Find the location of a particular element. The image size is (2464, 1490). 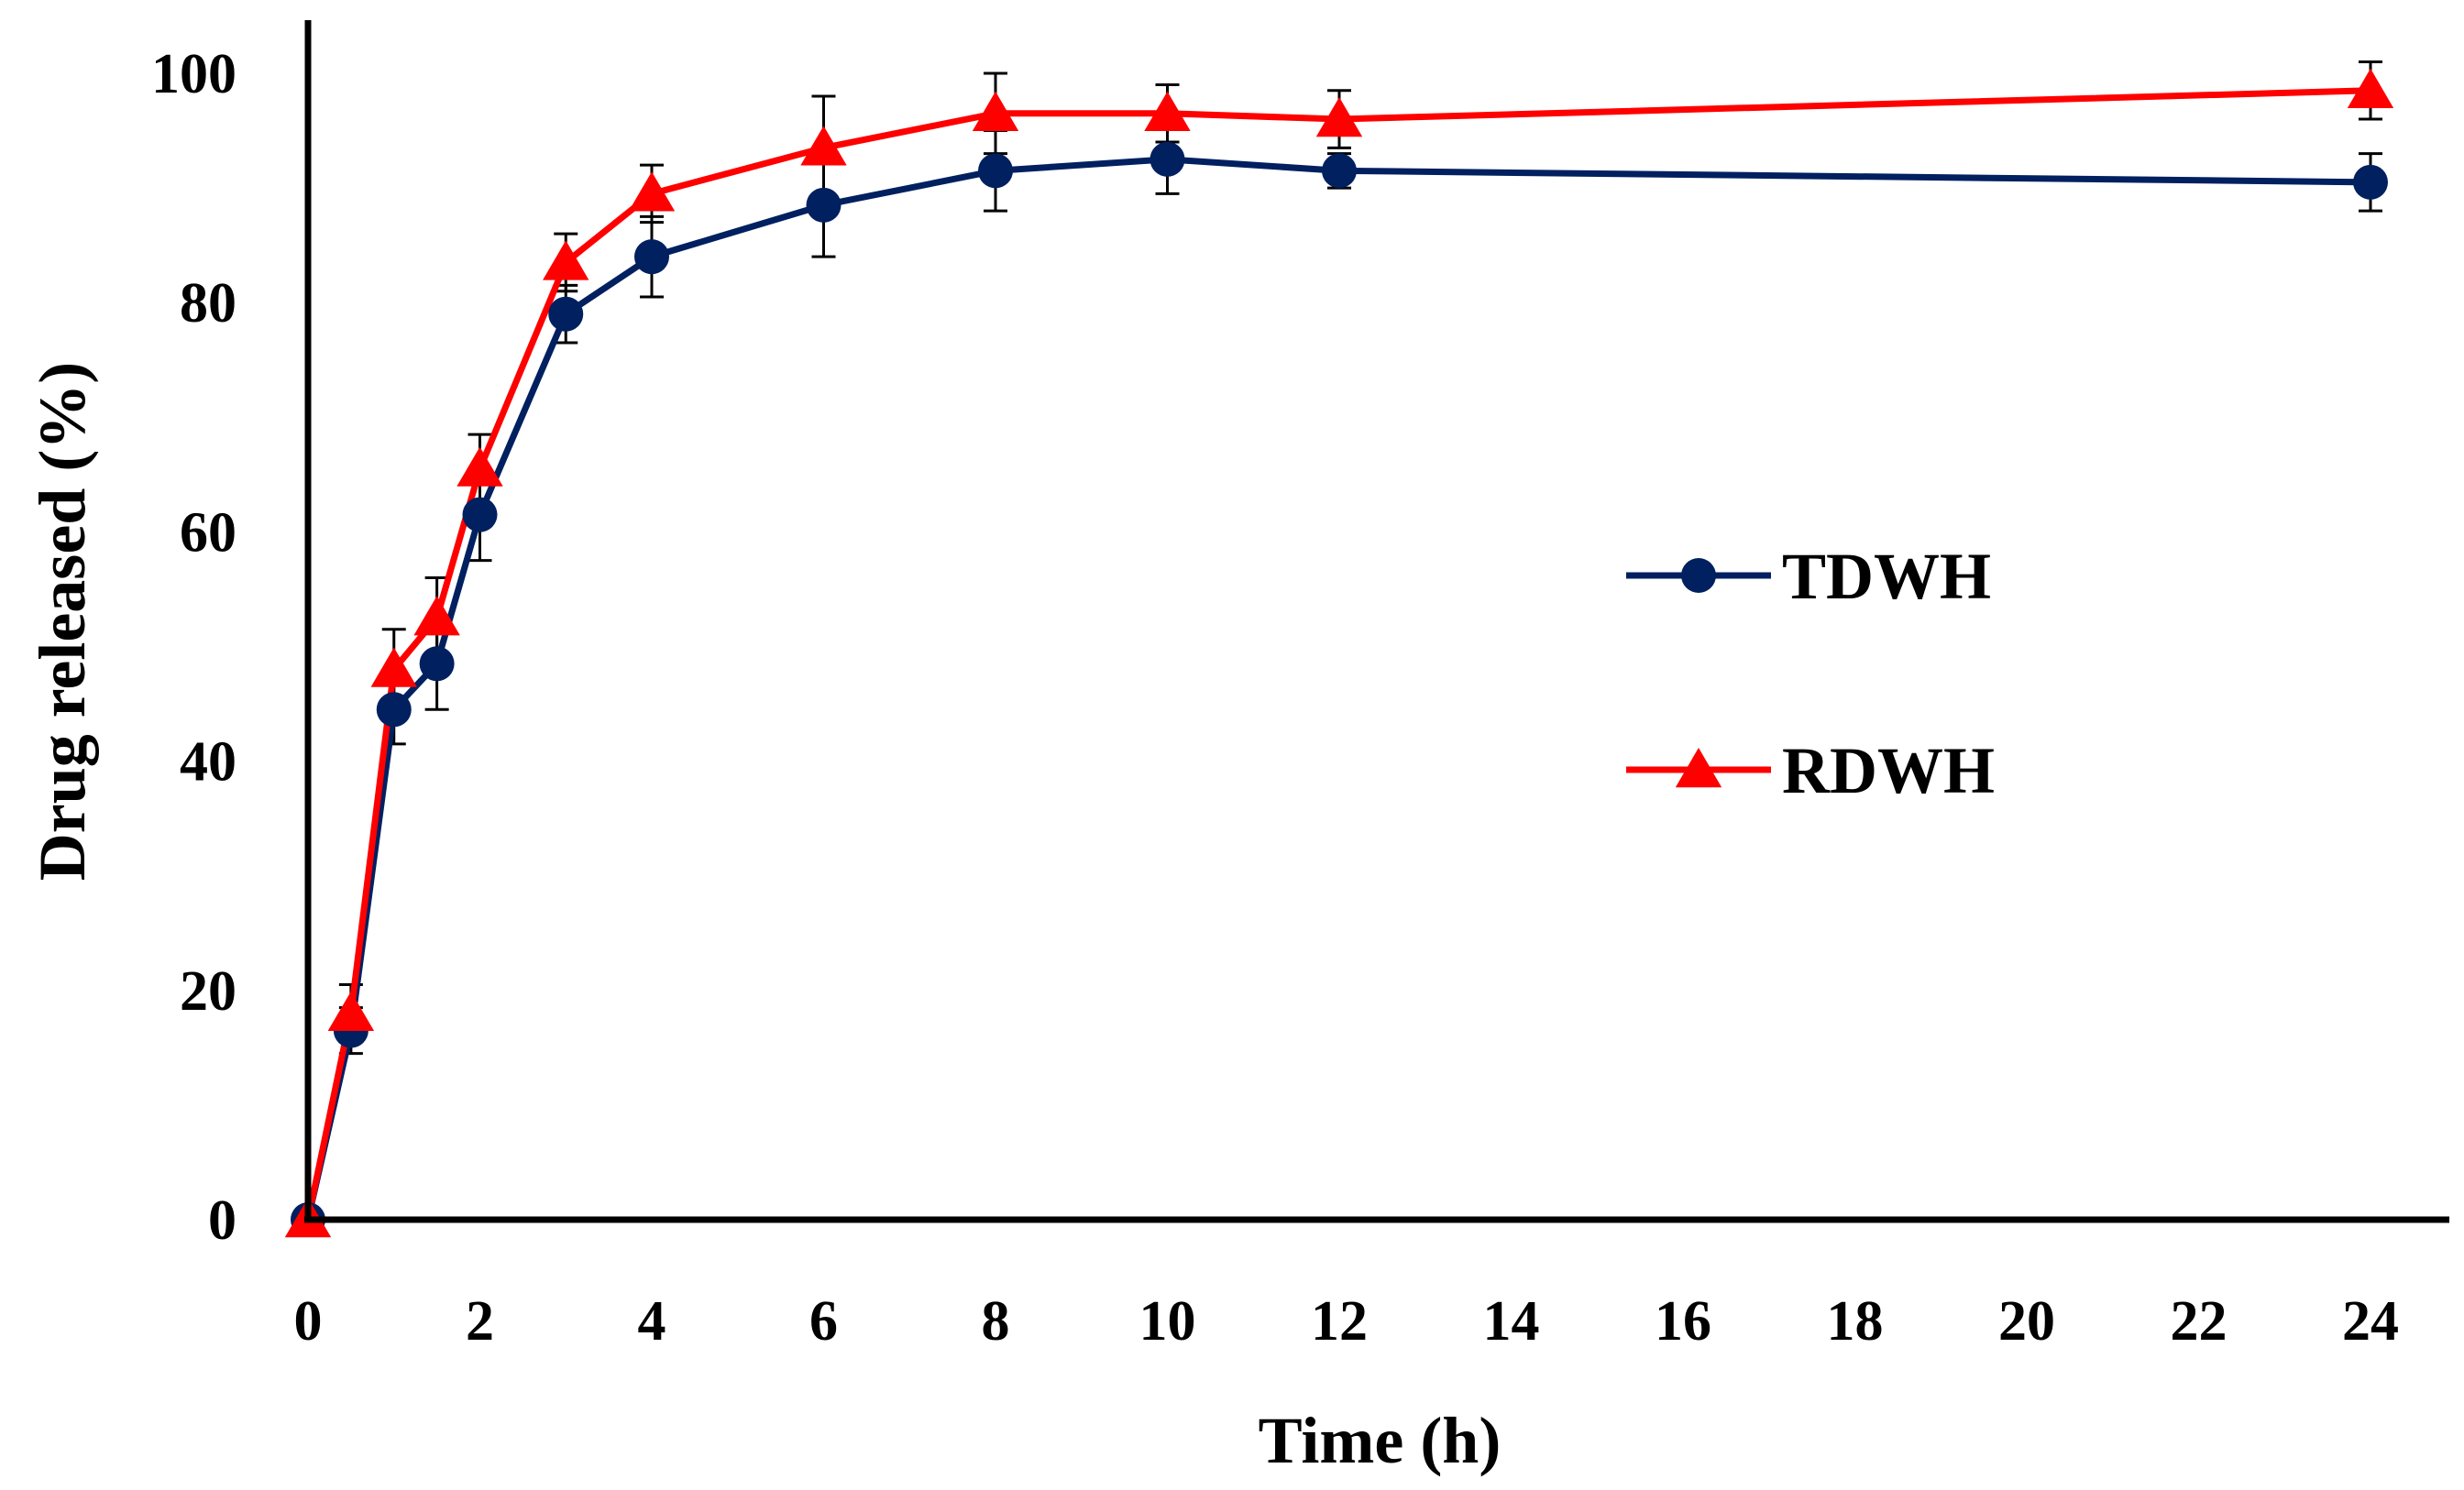

y-tick-label: 100 is located at coordinates (193, 74).